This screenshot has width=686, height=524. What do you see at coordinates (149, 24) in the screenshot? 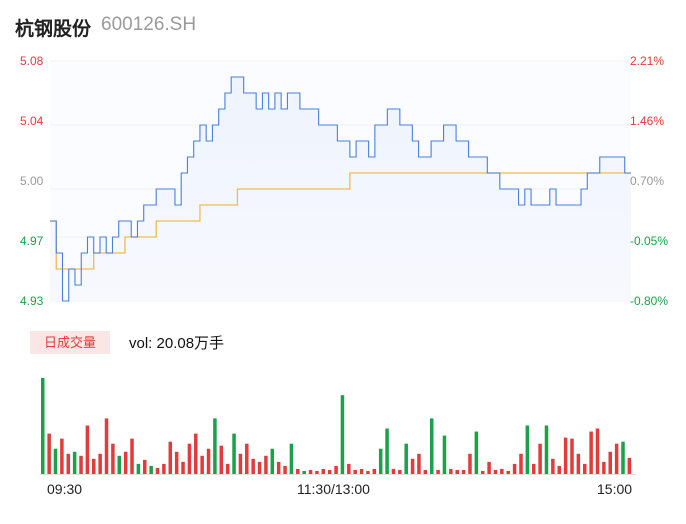
I see `stock-code: 600126.SH` at bounding box center [149, 24].